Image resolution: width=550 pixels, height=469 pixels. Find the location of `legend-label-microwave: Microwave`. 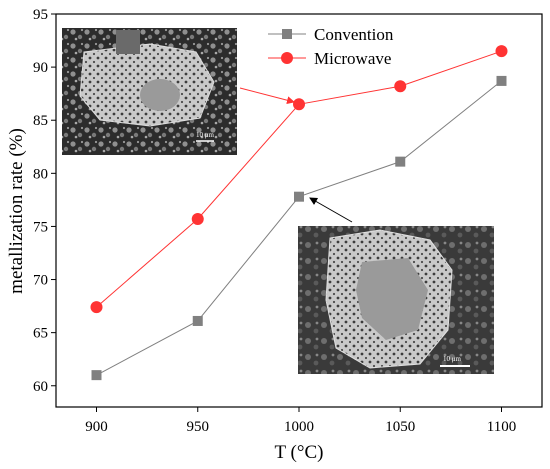

legend-label-microwave: Microwave is located at coordinates (352, 58).